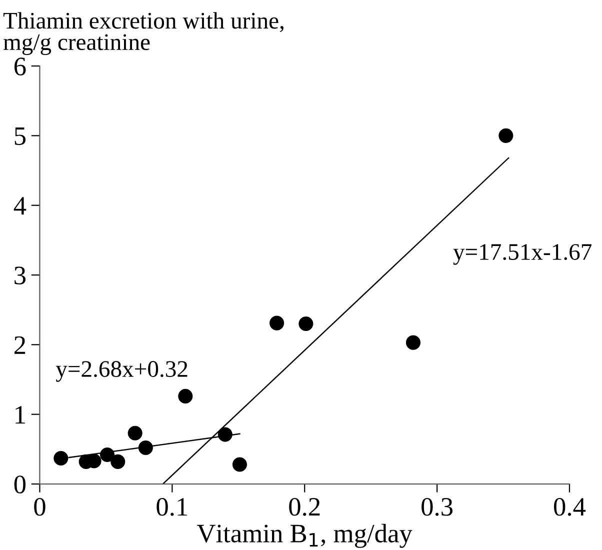 This screenshot has height=550, width=602. What do you see at coordinates (20, 485) in the screenshot?
I see `y-tick-label: 0` at bounding box center [20, 485].